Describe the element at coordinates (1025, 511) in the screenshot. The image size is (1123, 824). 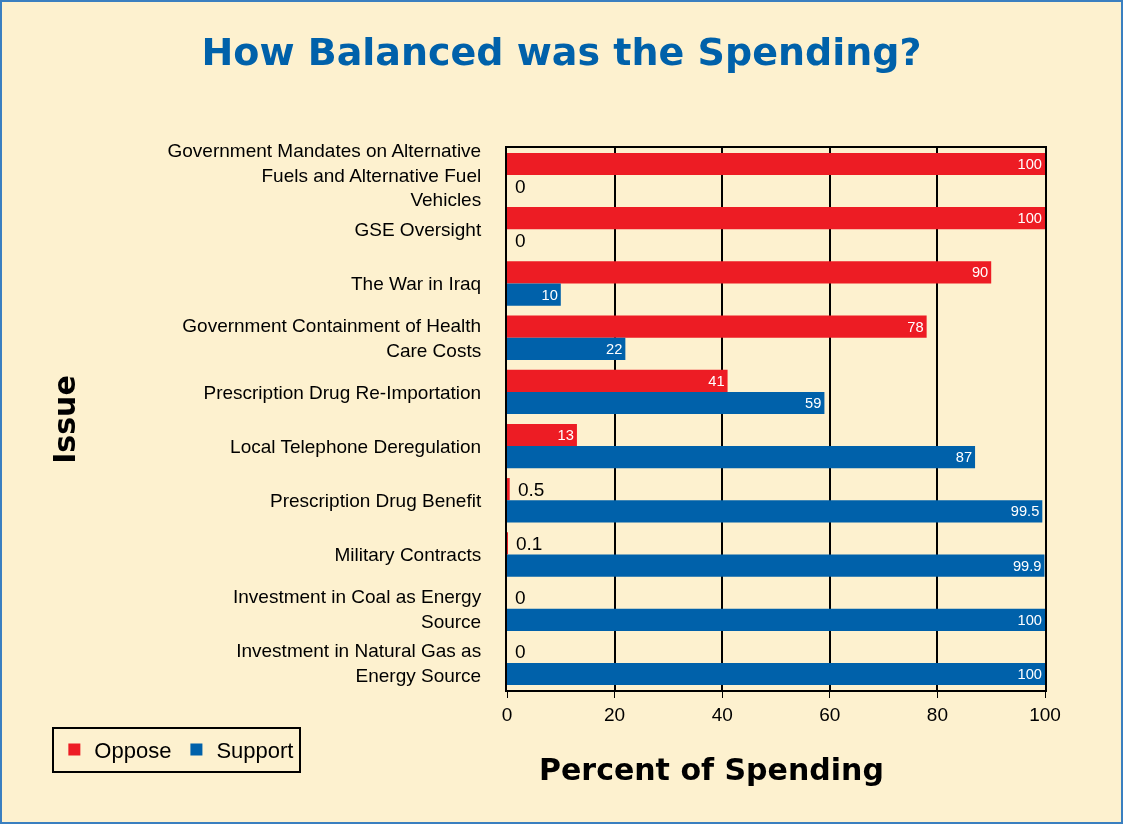
I see `data-label: 99.5` at that location.